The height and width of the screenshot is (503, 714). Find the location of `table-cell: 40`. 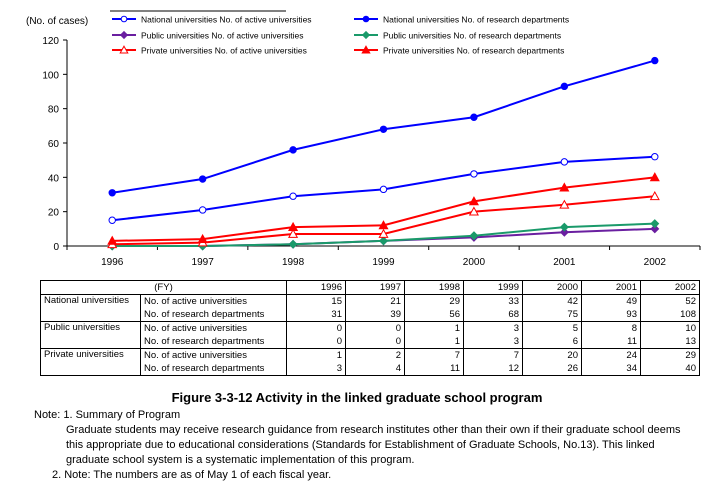

table-cell: 40 is located at coordinates (670, 369).